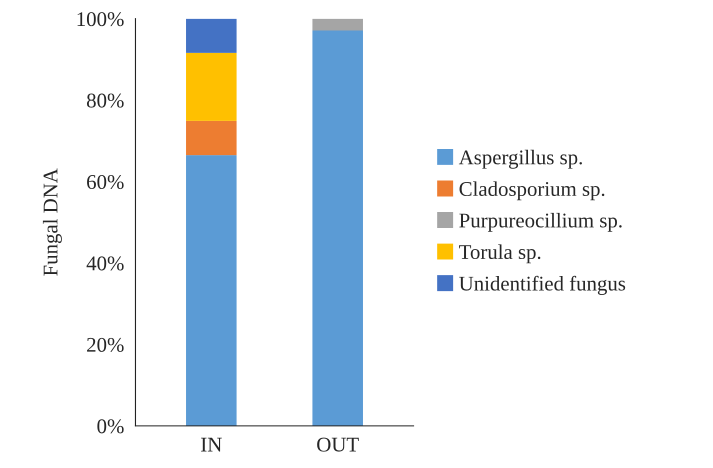 This screenshot has height=468, width=713. What do you see at coordinates (542, 285) in the screenshot?
I see `legend-label: Unidentified fungus` at bounding box center [542, 285].